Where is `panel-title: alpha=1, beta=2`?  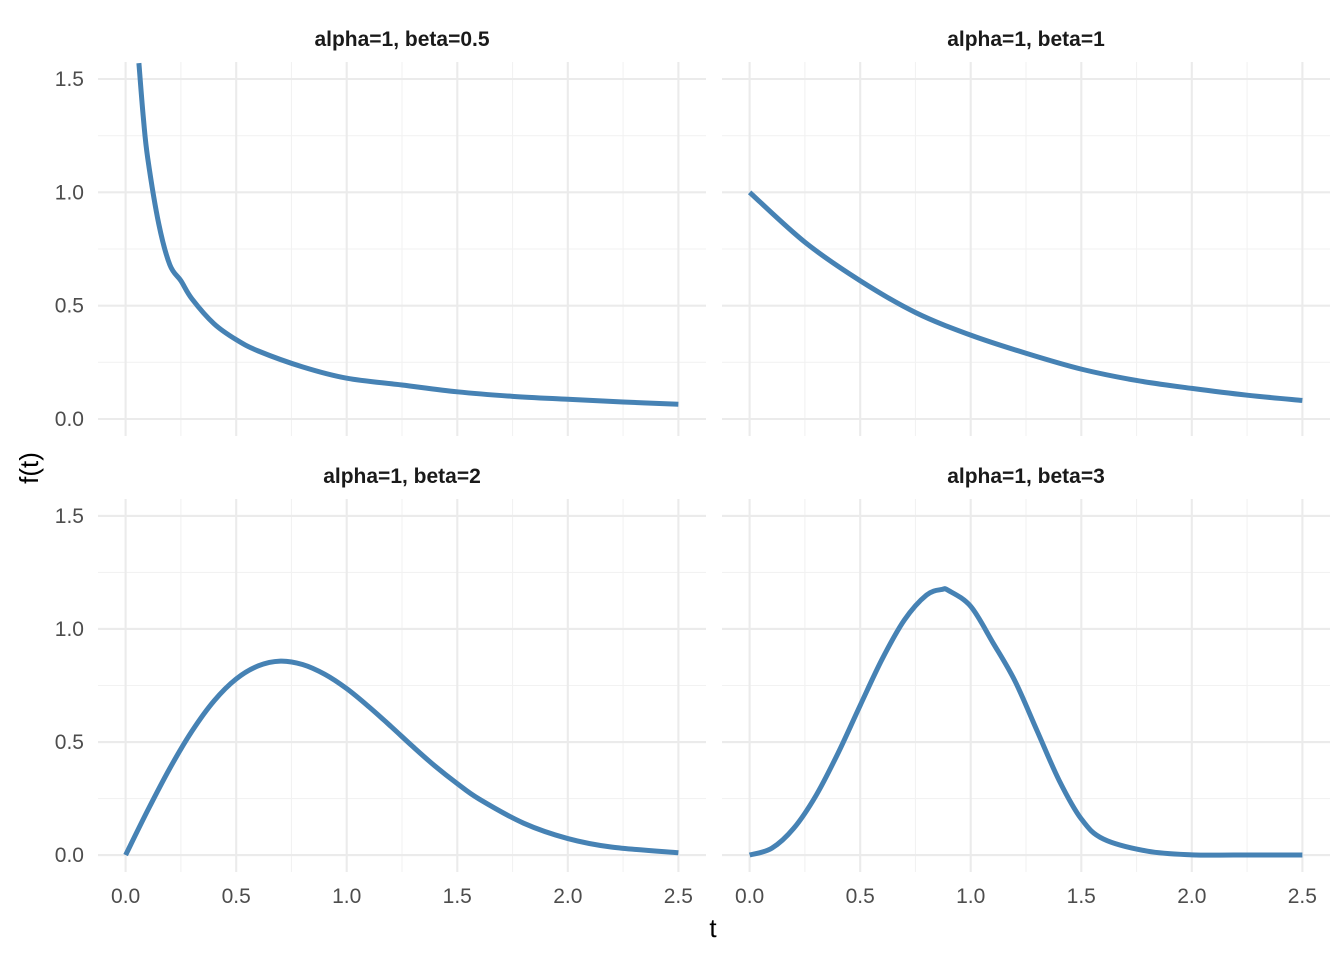 panel-title: alpha=1, beta=2 is located at coordinates (402, 476).